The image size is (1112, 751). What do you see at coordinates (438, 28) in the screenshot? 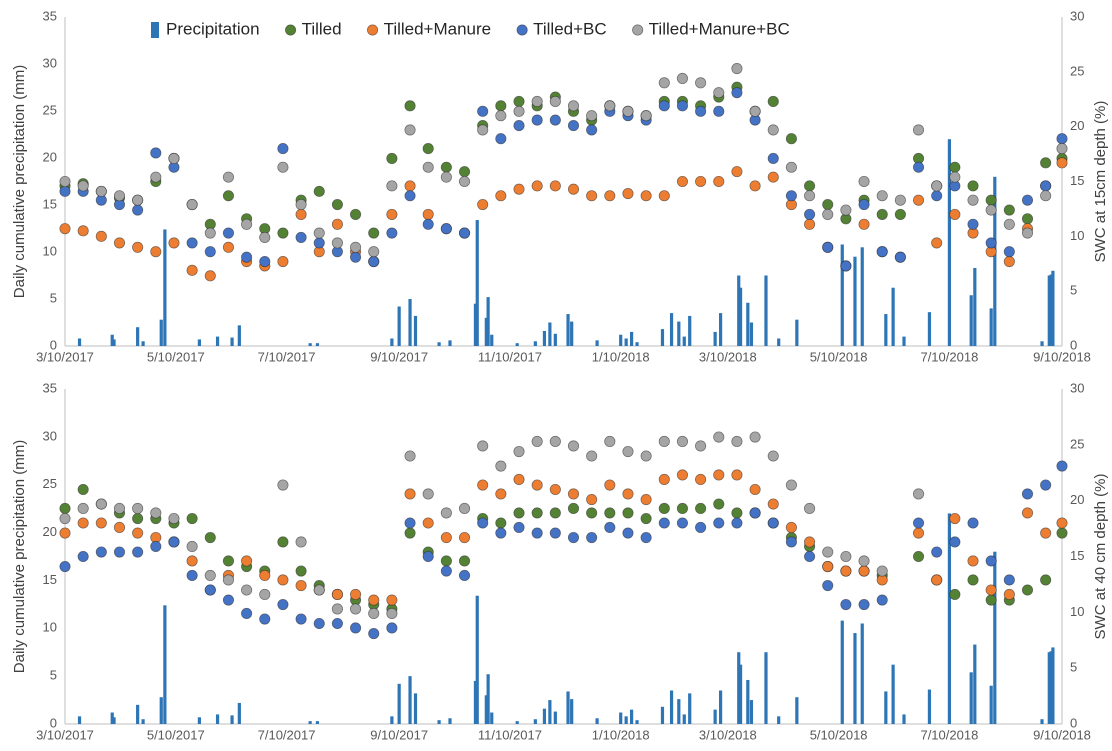
I see `legend-label: Tilled+Manure` at bounding box center [438, 28].